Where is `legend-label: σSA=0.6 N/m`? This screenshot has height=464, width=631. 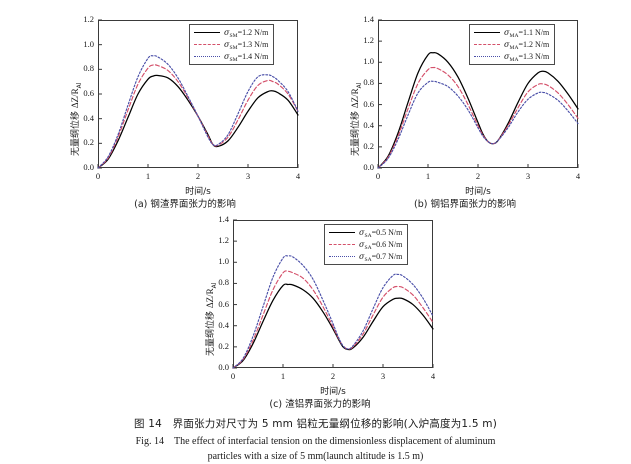 legend-label: σSA=0.6 N/m is located at coordinates (381, 245).